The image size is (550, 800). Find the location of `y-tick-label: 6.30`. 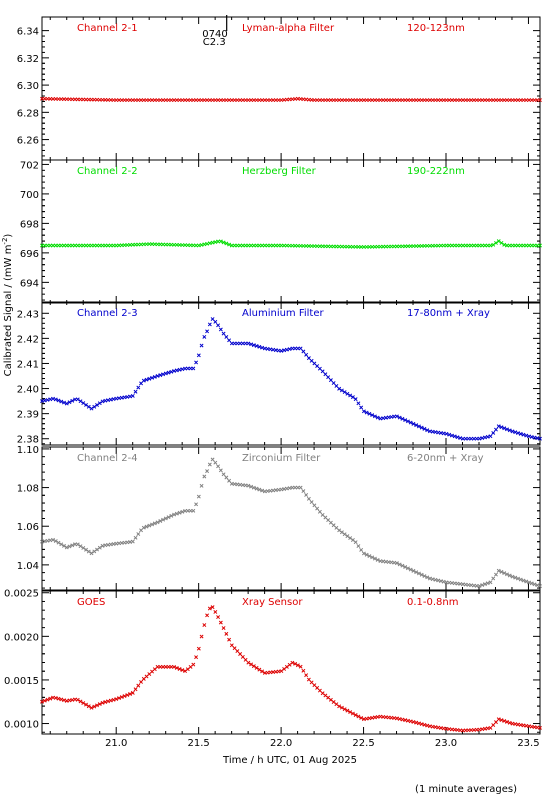

y-tick-label: 6.30 is located at coordinates (28, 86).